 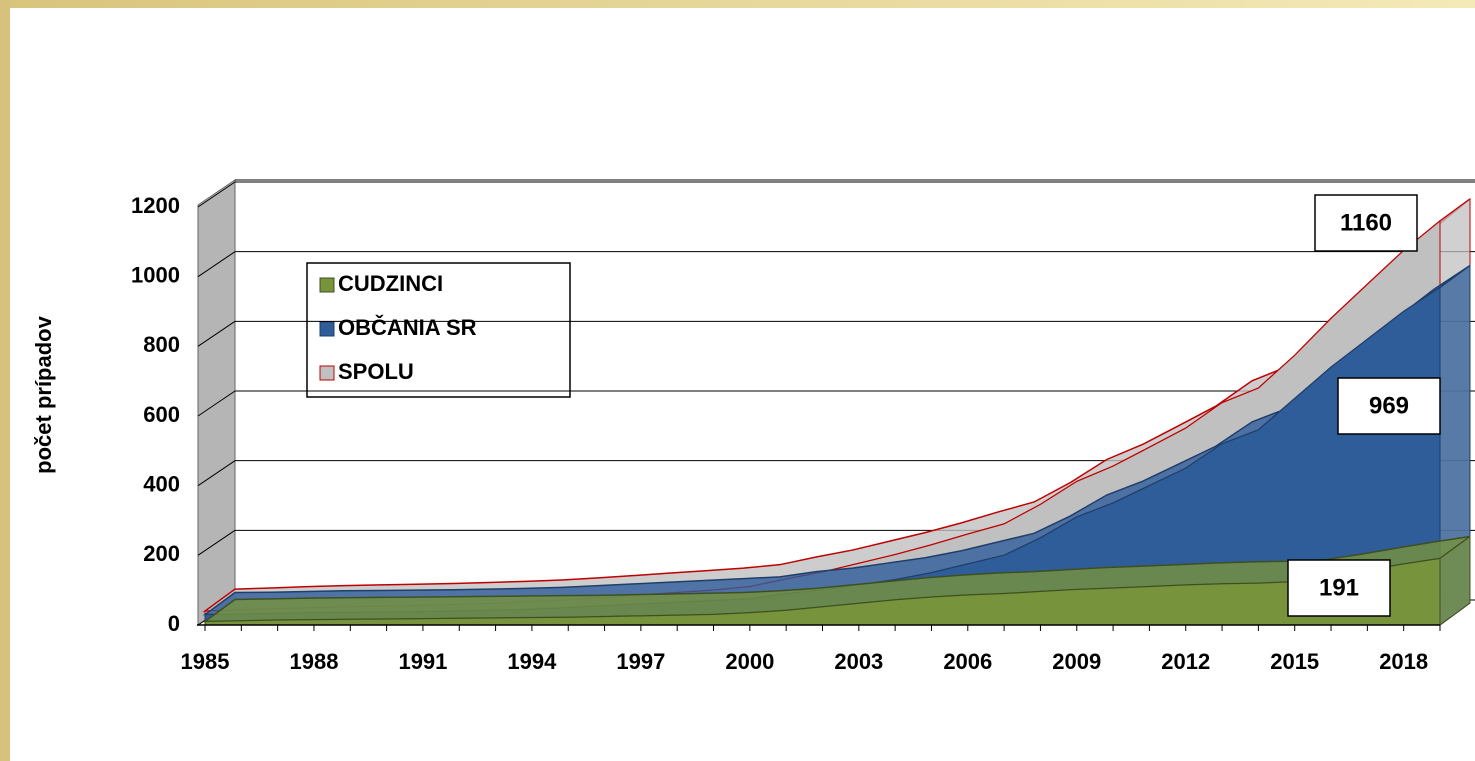 I want to click on y-tick-label: 800, so click(x=161, y=344).